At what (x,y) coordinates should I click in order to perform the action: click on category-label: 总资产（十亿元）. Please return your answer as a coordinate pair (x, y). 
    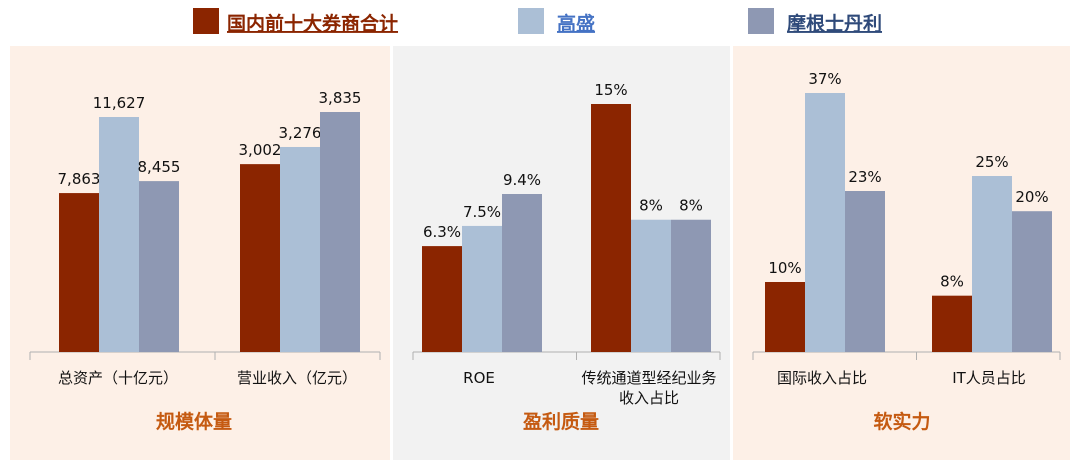
    Looking at the image, I should click on (118, 378).